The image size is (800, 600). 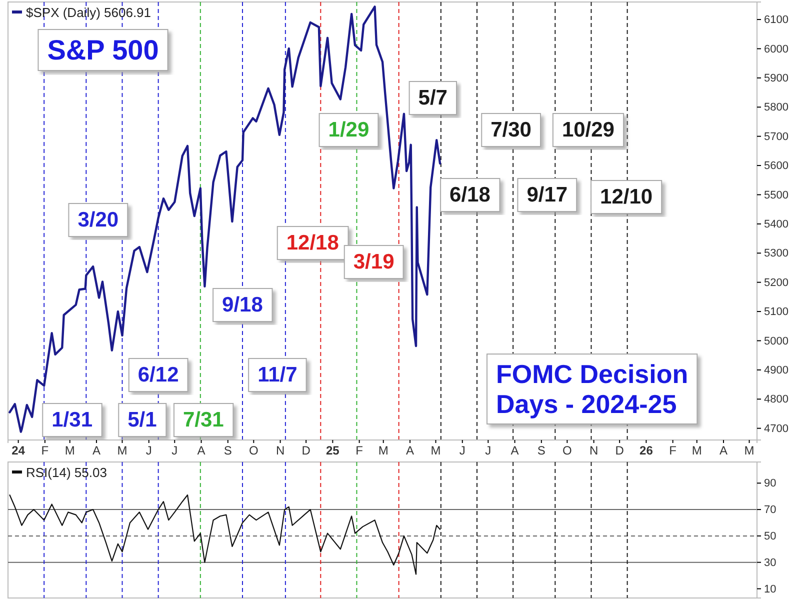 I want to click on ref-line-label: 9/17, so click(x=547, y=195).